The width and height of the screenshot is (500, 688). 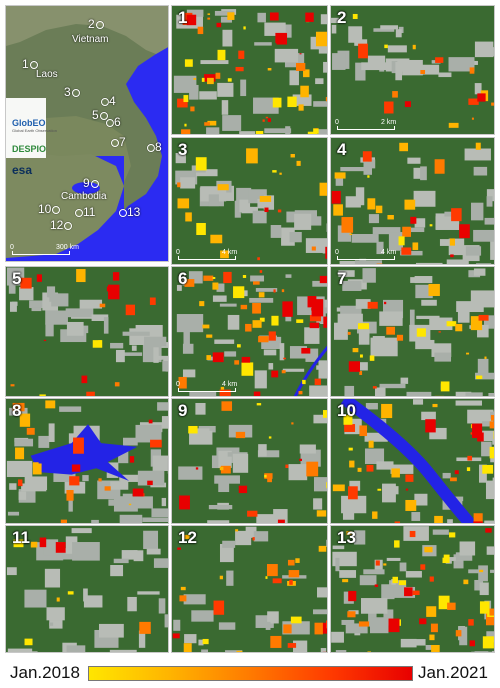 I want to click on site-marker-3: 3, so click(x=72, y=92).